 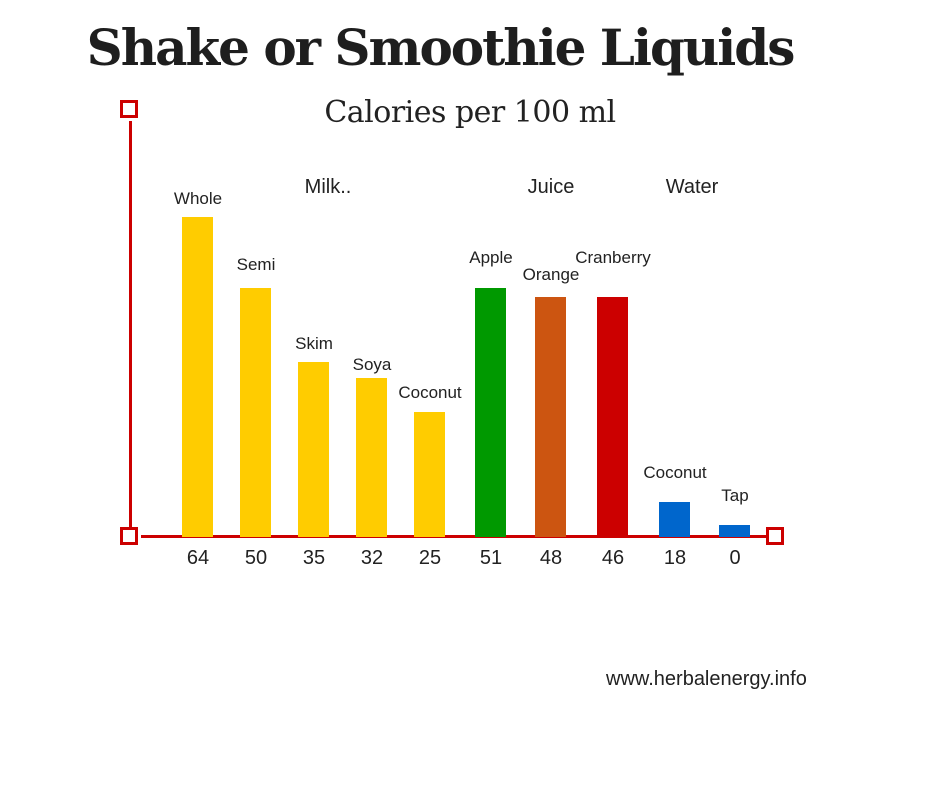 What do you see at coordinates (735, 495) in the screenshot?
I see `bar-label: Tap` at bounding box center [735, 495].